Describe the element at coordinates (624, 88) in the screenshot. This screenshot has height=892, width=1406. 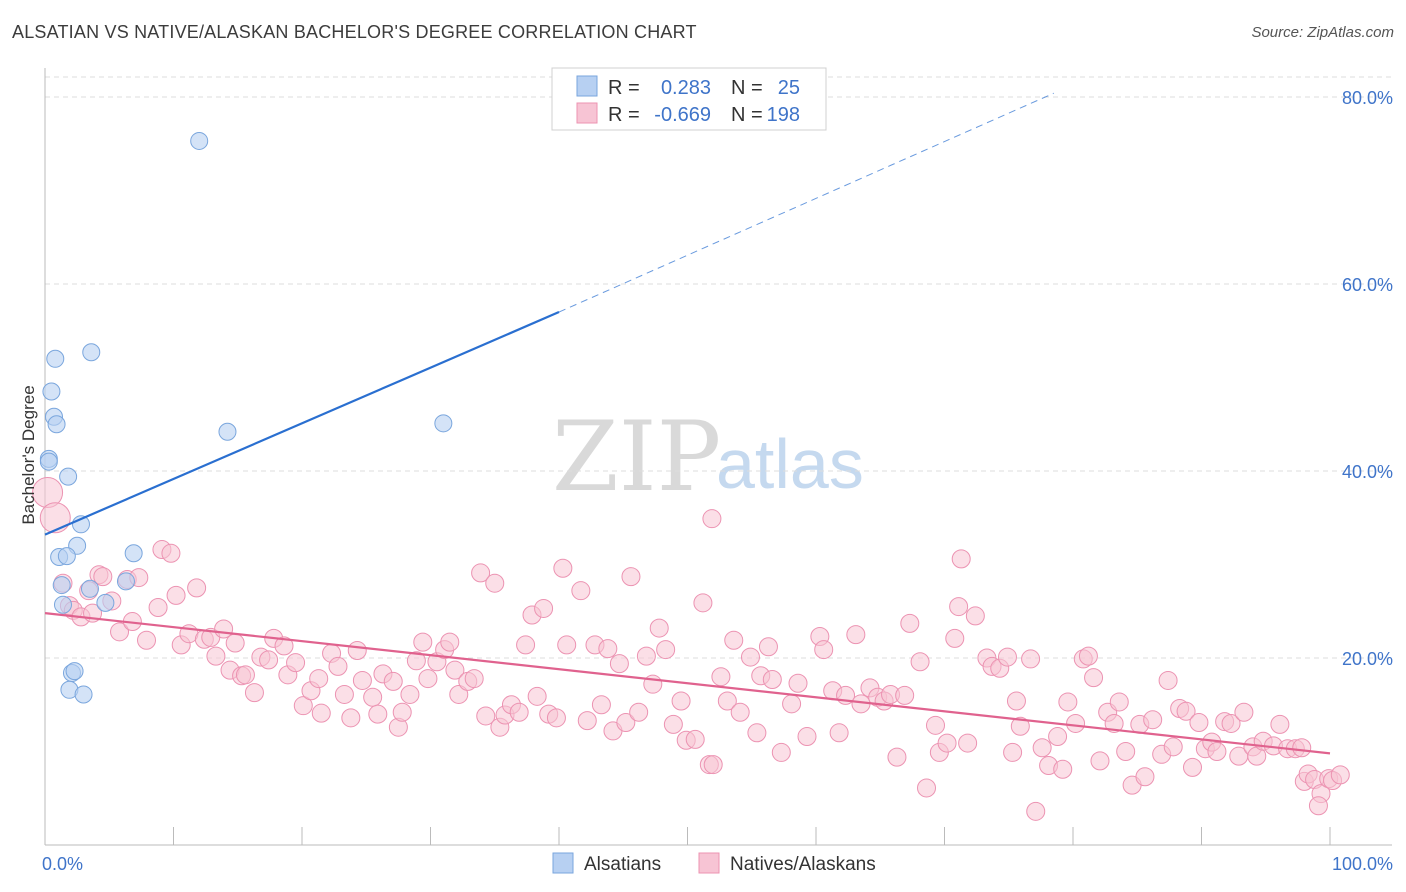
I see `legend-r-label-1: R =` at that location.